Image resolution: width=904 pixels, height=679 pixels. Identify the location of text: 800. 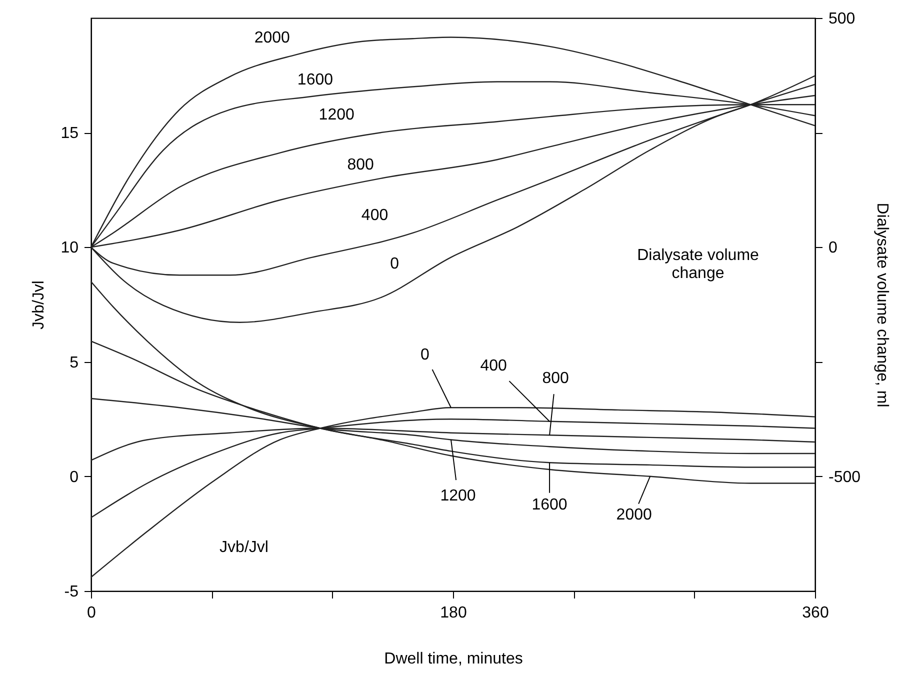
(555, 379).